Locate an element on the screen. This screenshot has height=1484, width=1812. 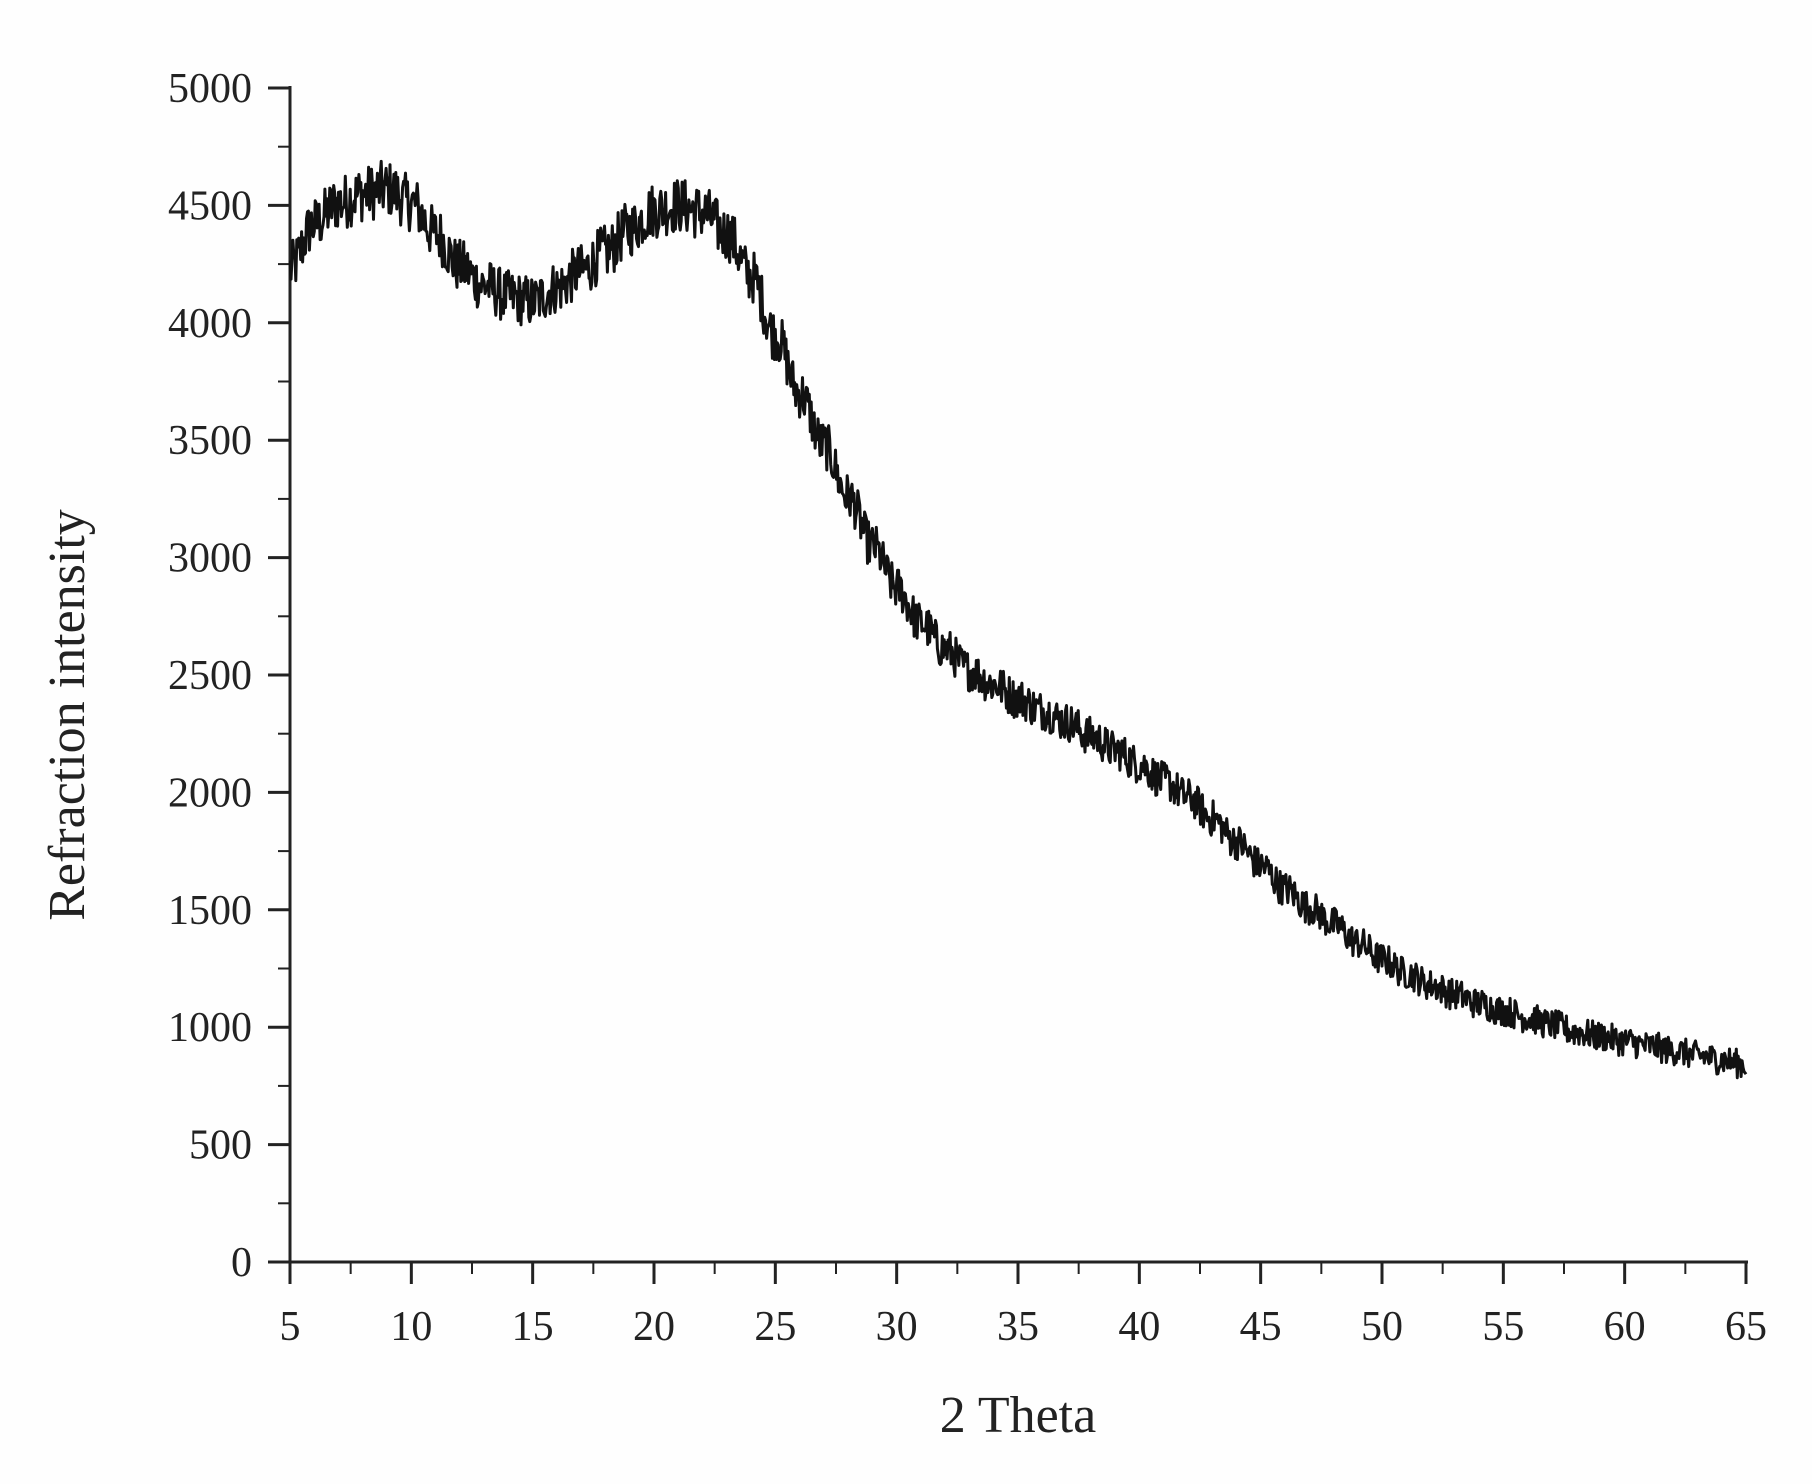
y-tick-label: 4500 is located at coordinates (210, 206).